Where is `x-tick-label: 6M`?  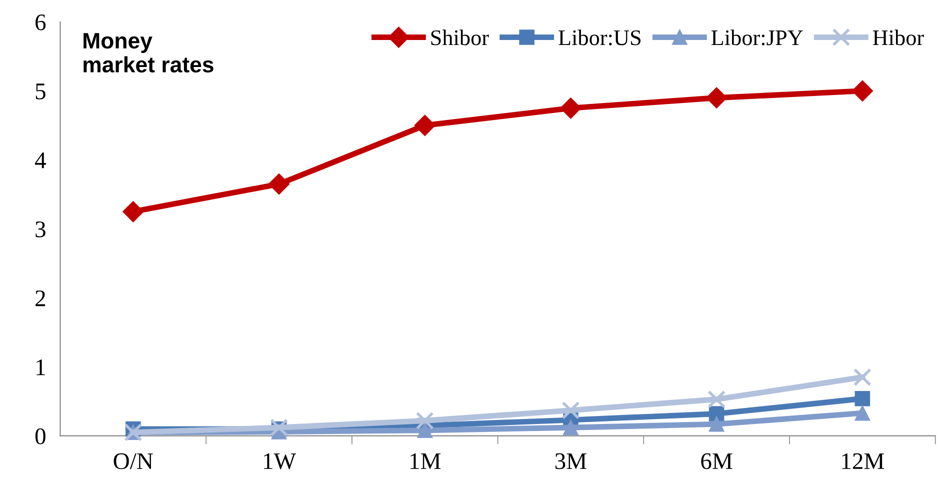
x-tick-label: 6M is located at coordinates (716, 461).